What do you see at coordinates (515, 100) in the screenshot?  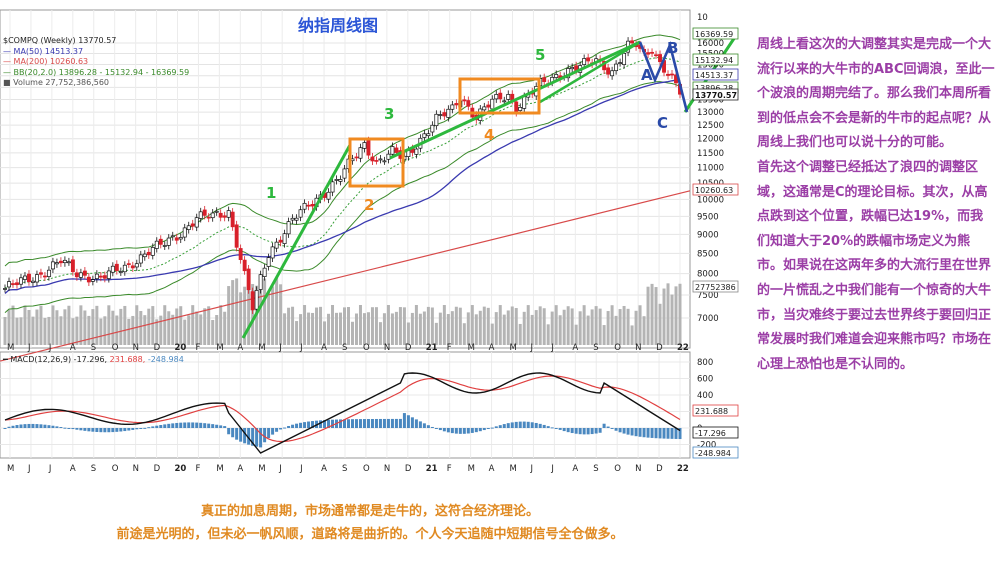 I see `wave-3-trendline` at bounding box center [515, 100].